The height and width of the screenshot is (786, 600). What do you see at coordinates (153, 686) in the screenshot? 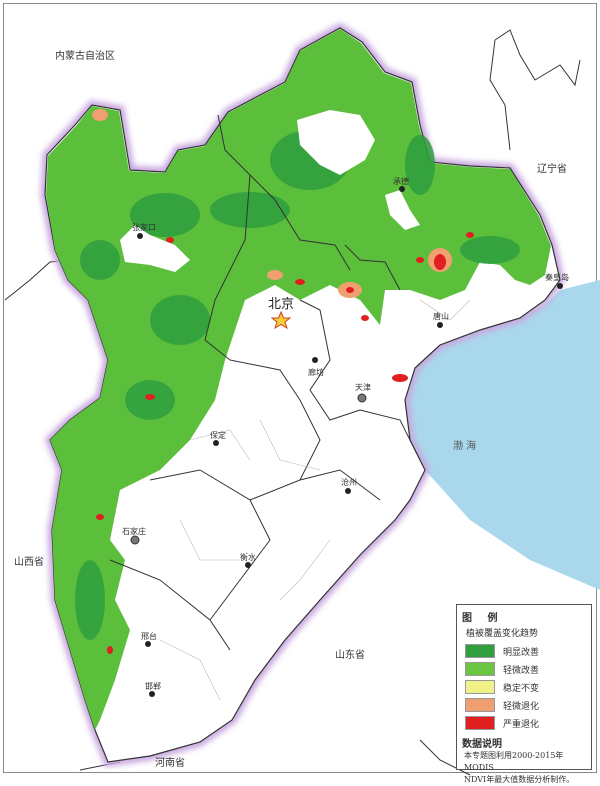
I see `label-handan: 邯郸` at bounding box center [153, 686].